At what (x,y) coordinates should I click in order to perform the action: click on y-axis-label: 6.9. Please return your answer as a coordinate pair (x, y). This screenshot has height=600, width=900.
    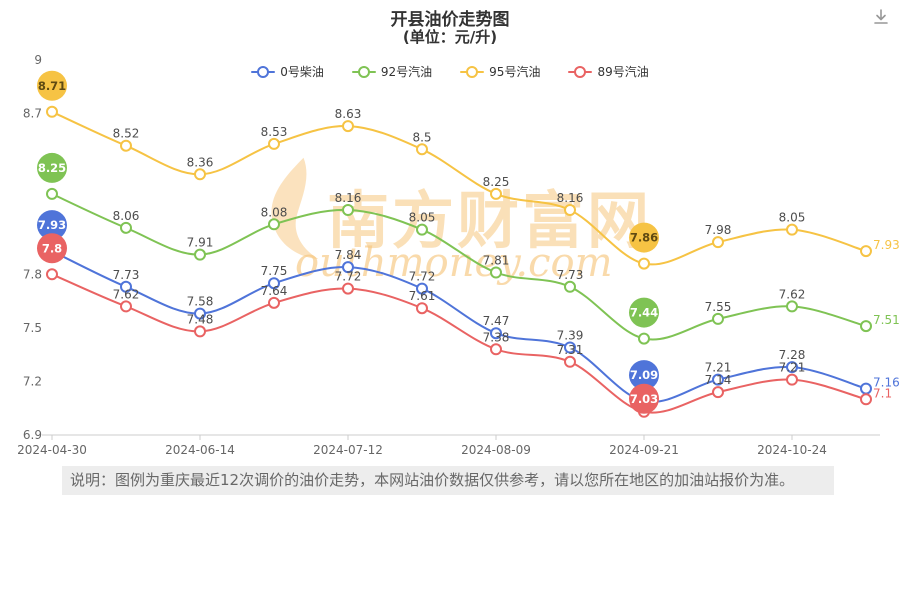
    Looking at the image, I should click on (32, 435).